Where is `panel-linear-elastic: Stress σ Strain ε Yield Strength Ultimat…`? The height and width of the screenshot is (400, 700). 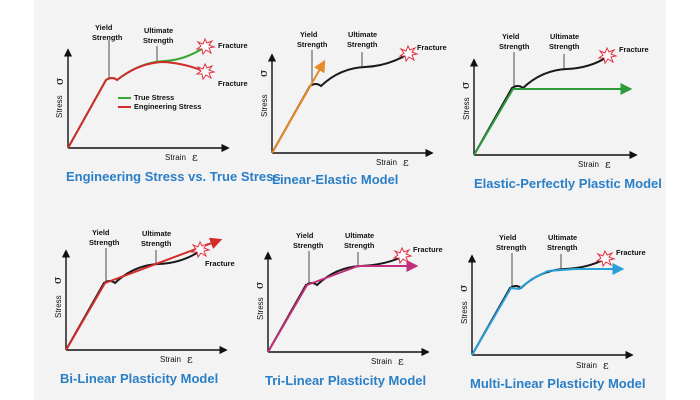 panel-linear-elastic: Stress σ Strain ε Yield Strength Ultimat… is located at coordinates (352, 108).